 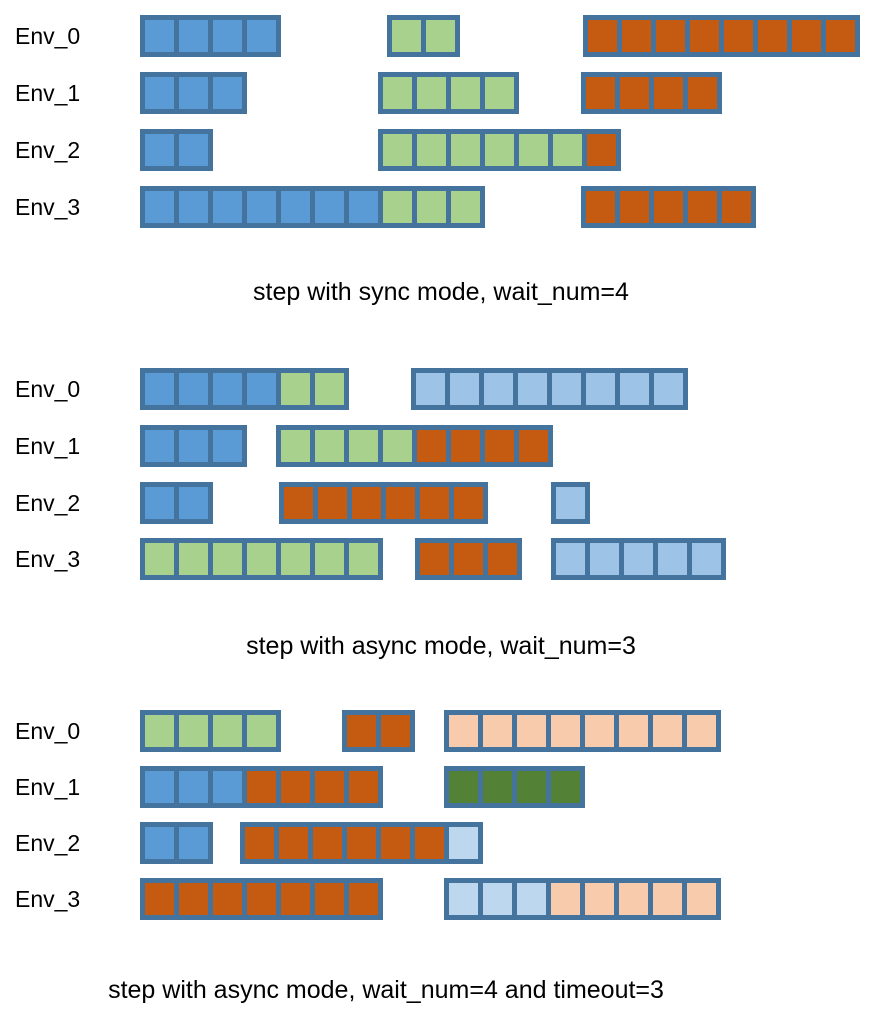 What do you see at coordinates (48, 150) in the screenshot?
I see `row-label-env_2: Env_2` at bounding box center [48, 150].